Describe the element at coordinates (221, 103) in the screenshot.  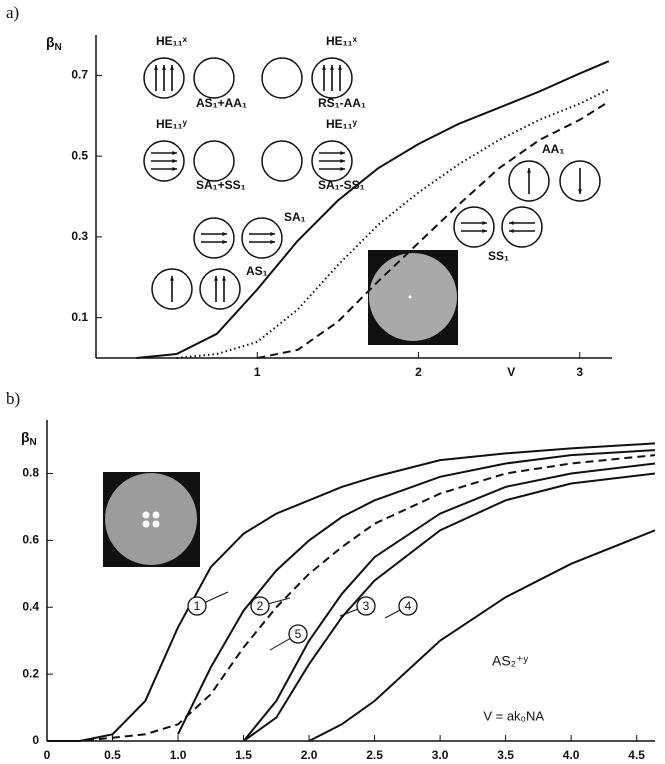
I see `mode-label: AS₁+AA₁` at that location.